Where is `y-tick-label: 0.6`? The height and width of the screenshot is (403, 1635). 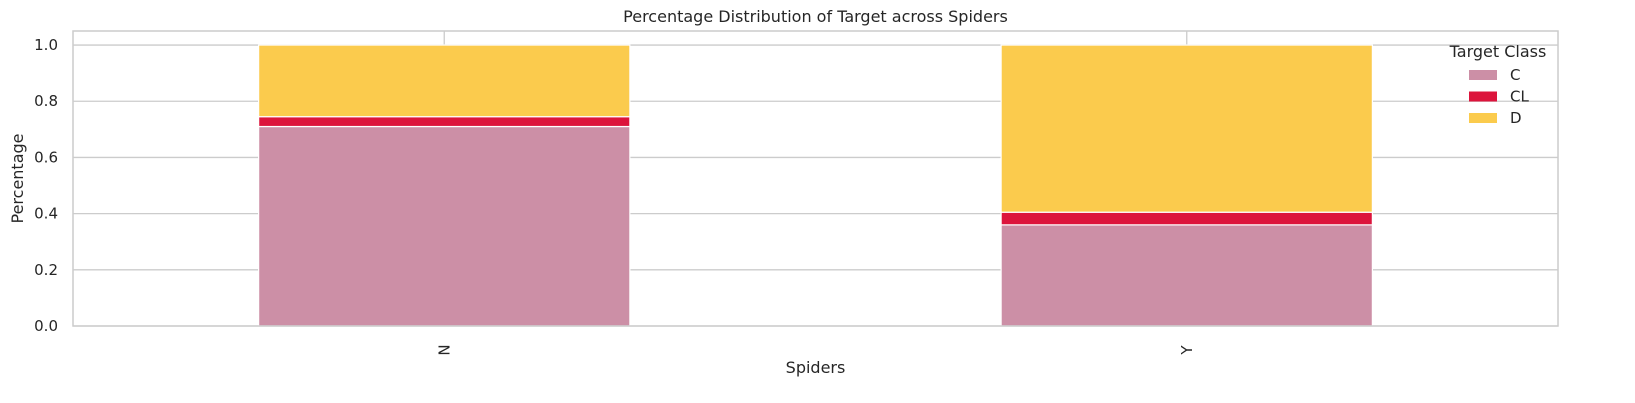
y-tick-label: 0.6 is located at coordinates (46, 157).